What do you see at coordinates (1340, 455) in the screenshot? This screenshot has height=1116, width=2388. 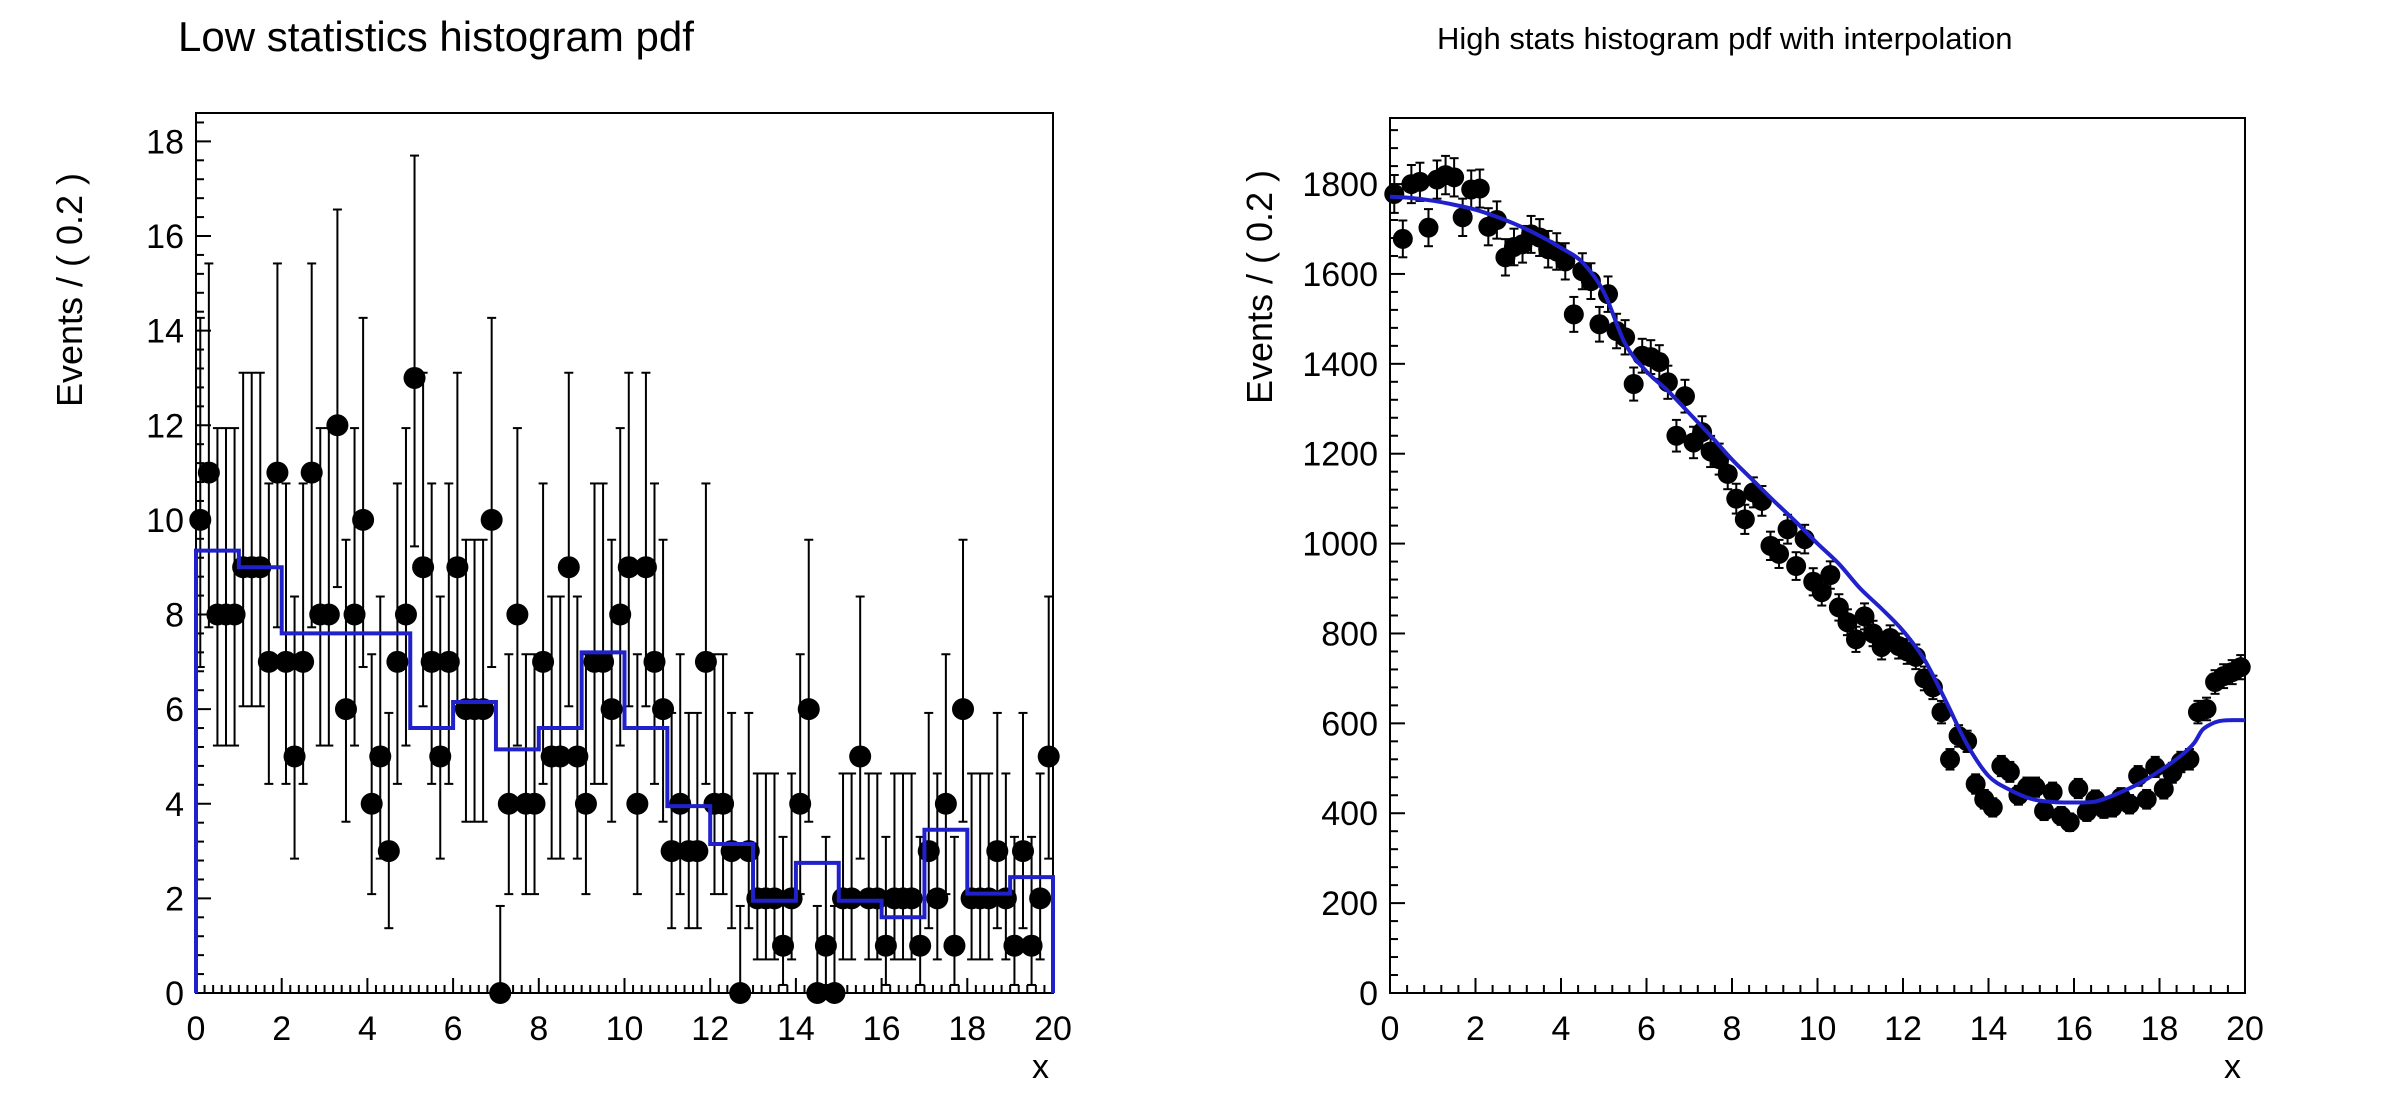 I see `y-tick-label: 1200` at bounding box center [1340, 455].